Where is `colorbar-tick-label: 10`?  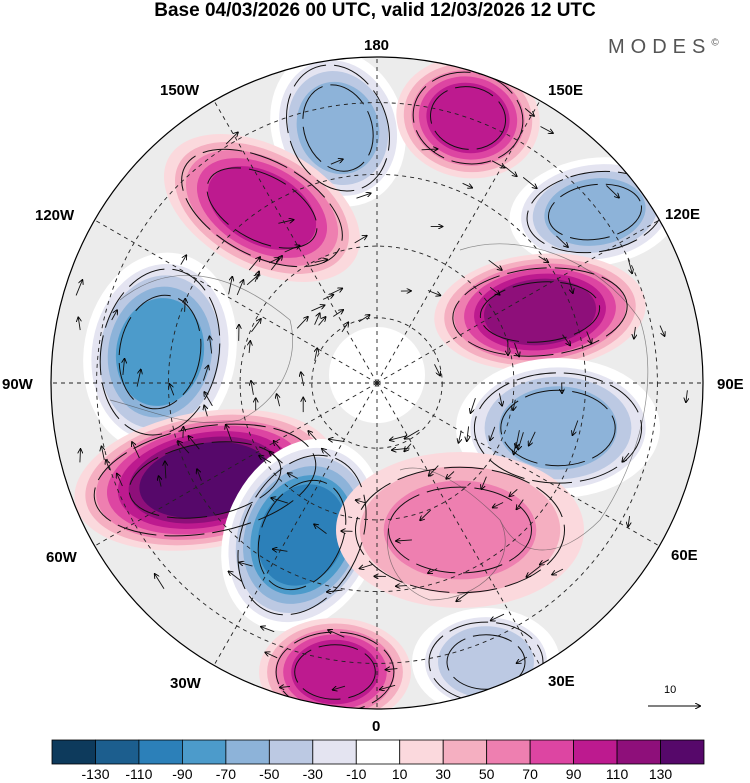 colorbar-tick-label: 10 is located at coordinates (399, 774).